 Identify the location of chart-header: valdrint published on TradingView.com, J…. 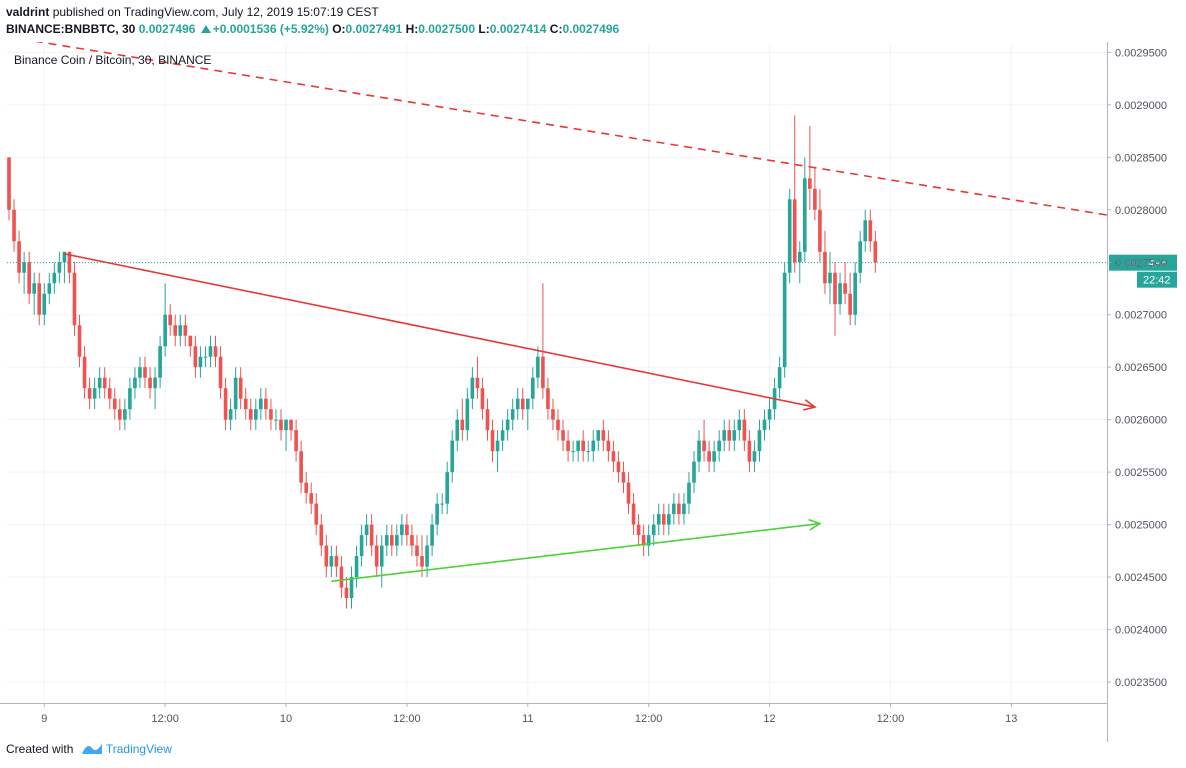
(593, 21).